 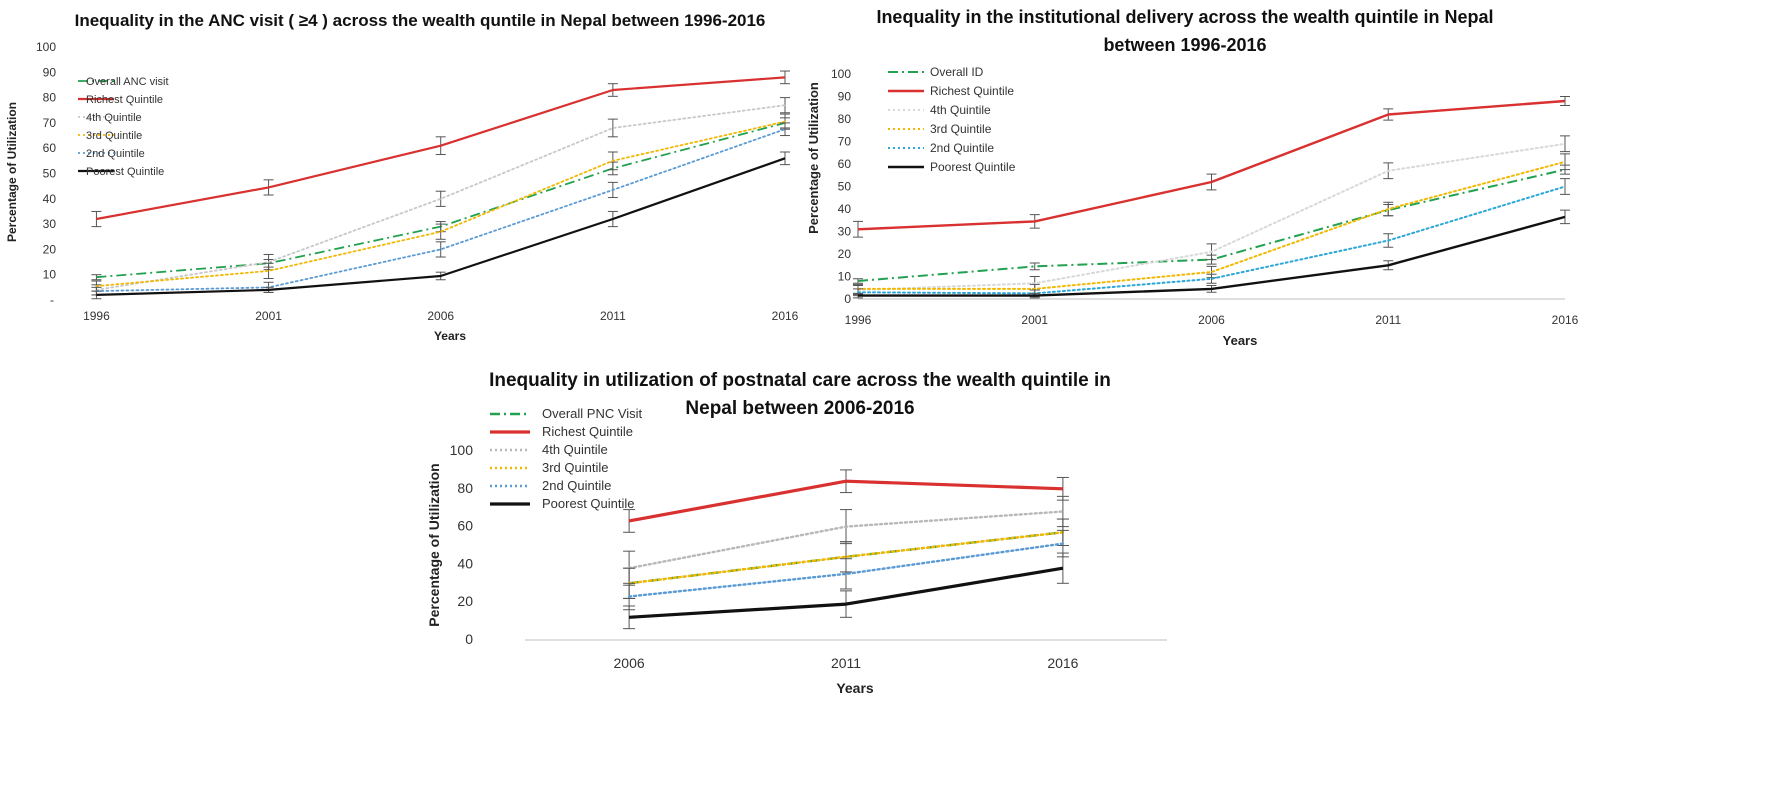 I want to click on y-tick-mark: -, so click(x=52, y=300).